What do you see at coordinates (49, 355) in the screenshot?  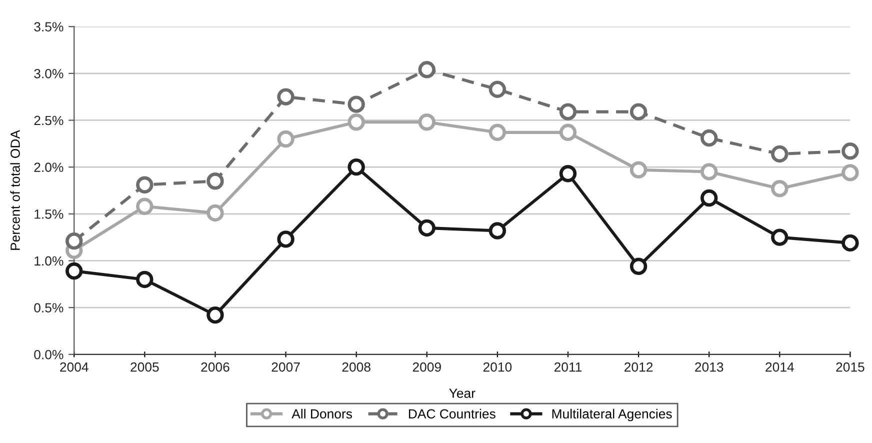 I see `y-tick-label: 0.0%` at bounding box center [49, 355].